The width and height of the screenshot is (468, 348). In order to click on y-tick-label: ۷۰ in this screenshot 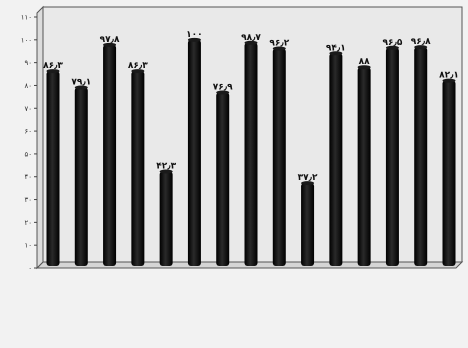, I will do `click(28, 109)`.